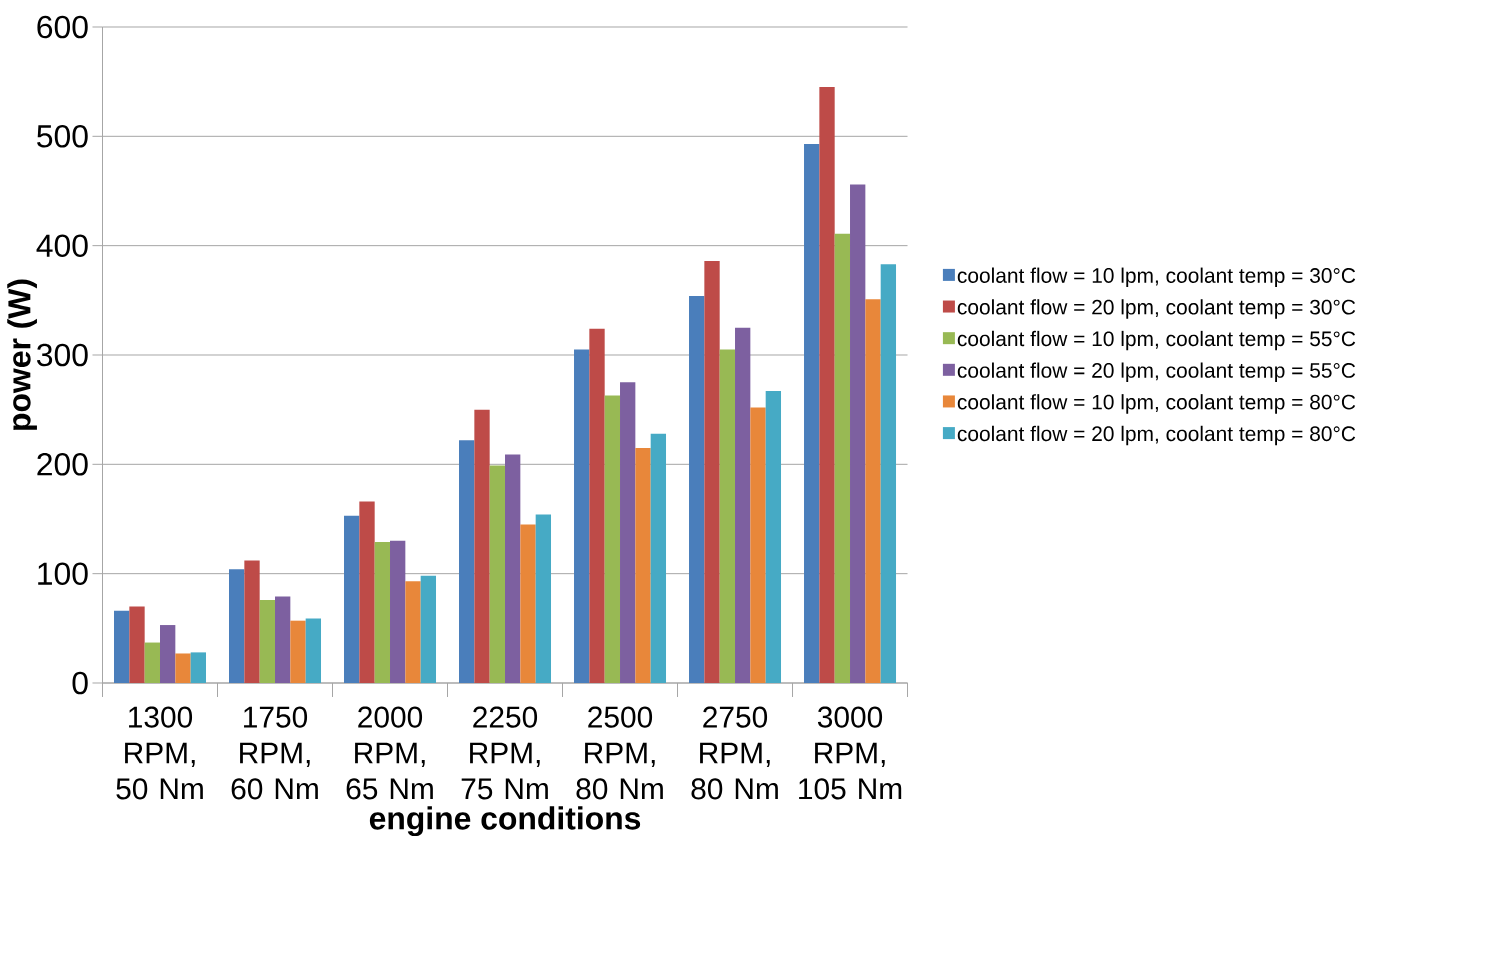 This screenshot has height=960, width=1507. I want to click on x-tick-label: 1750 RPM, 60 Nm, so click(274, 753).